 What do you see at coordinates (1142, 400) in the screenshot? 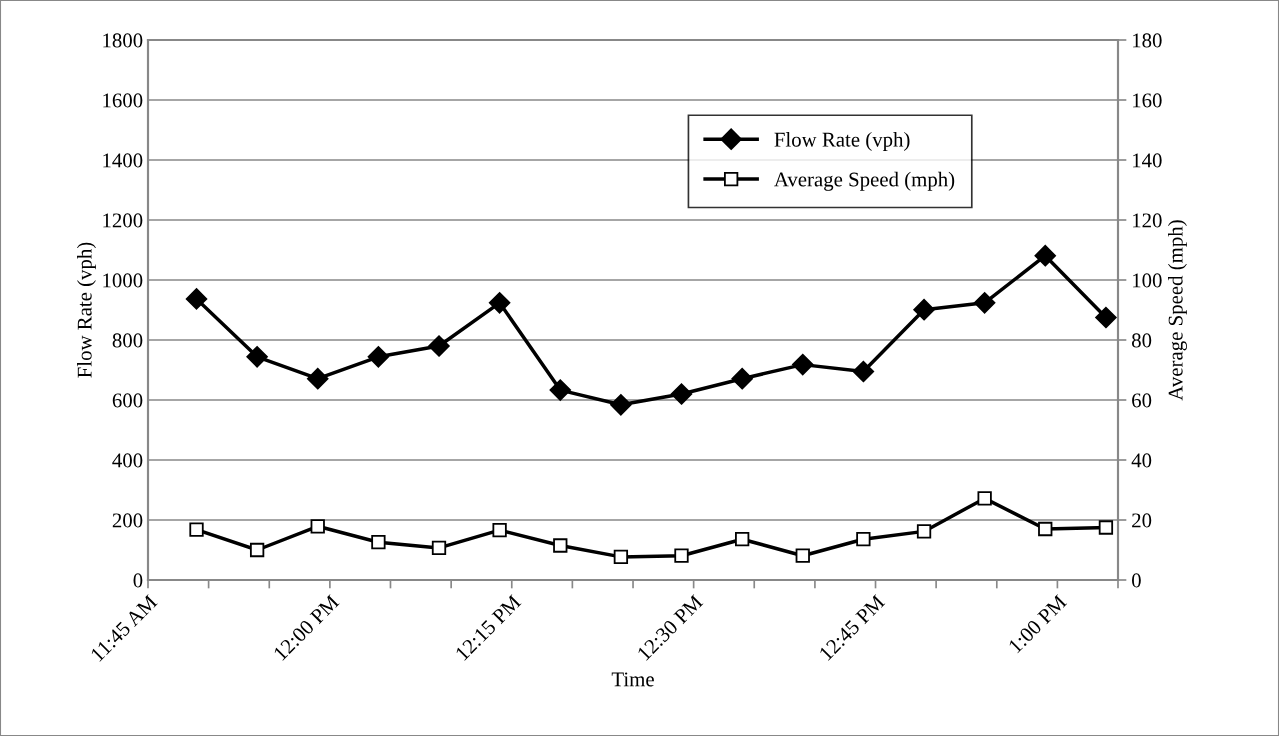
I see `y2-tick-label: 60` at bounding box center [1142, 400].